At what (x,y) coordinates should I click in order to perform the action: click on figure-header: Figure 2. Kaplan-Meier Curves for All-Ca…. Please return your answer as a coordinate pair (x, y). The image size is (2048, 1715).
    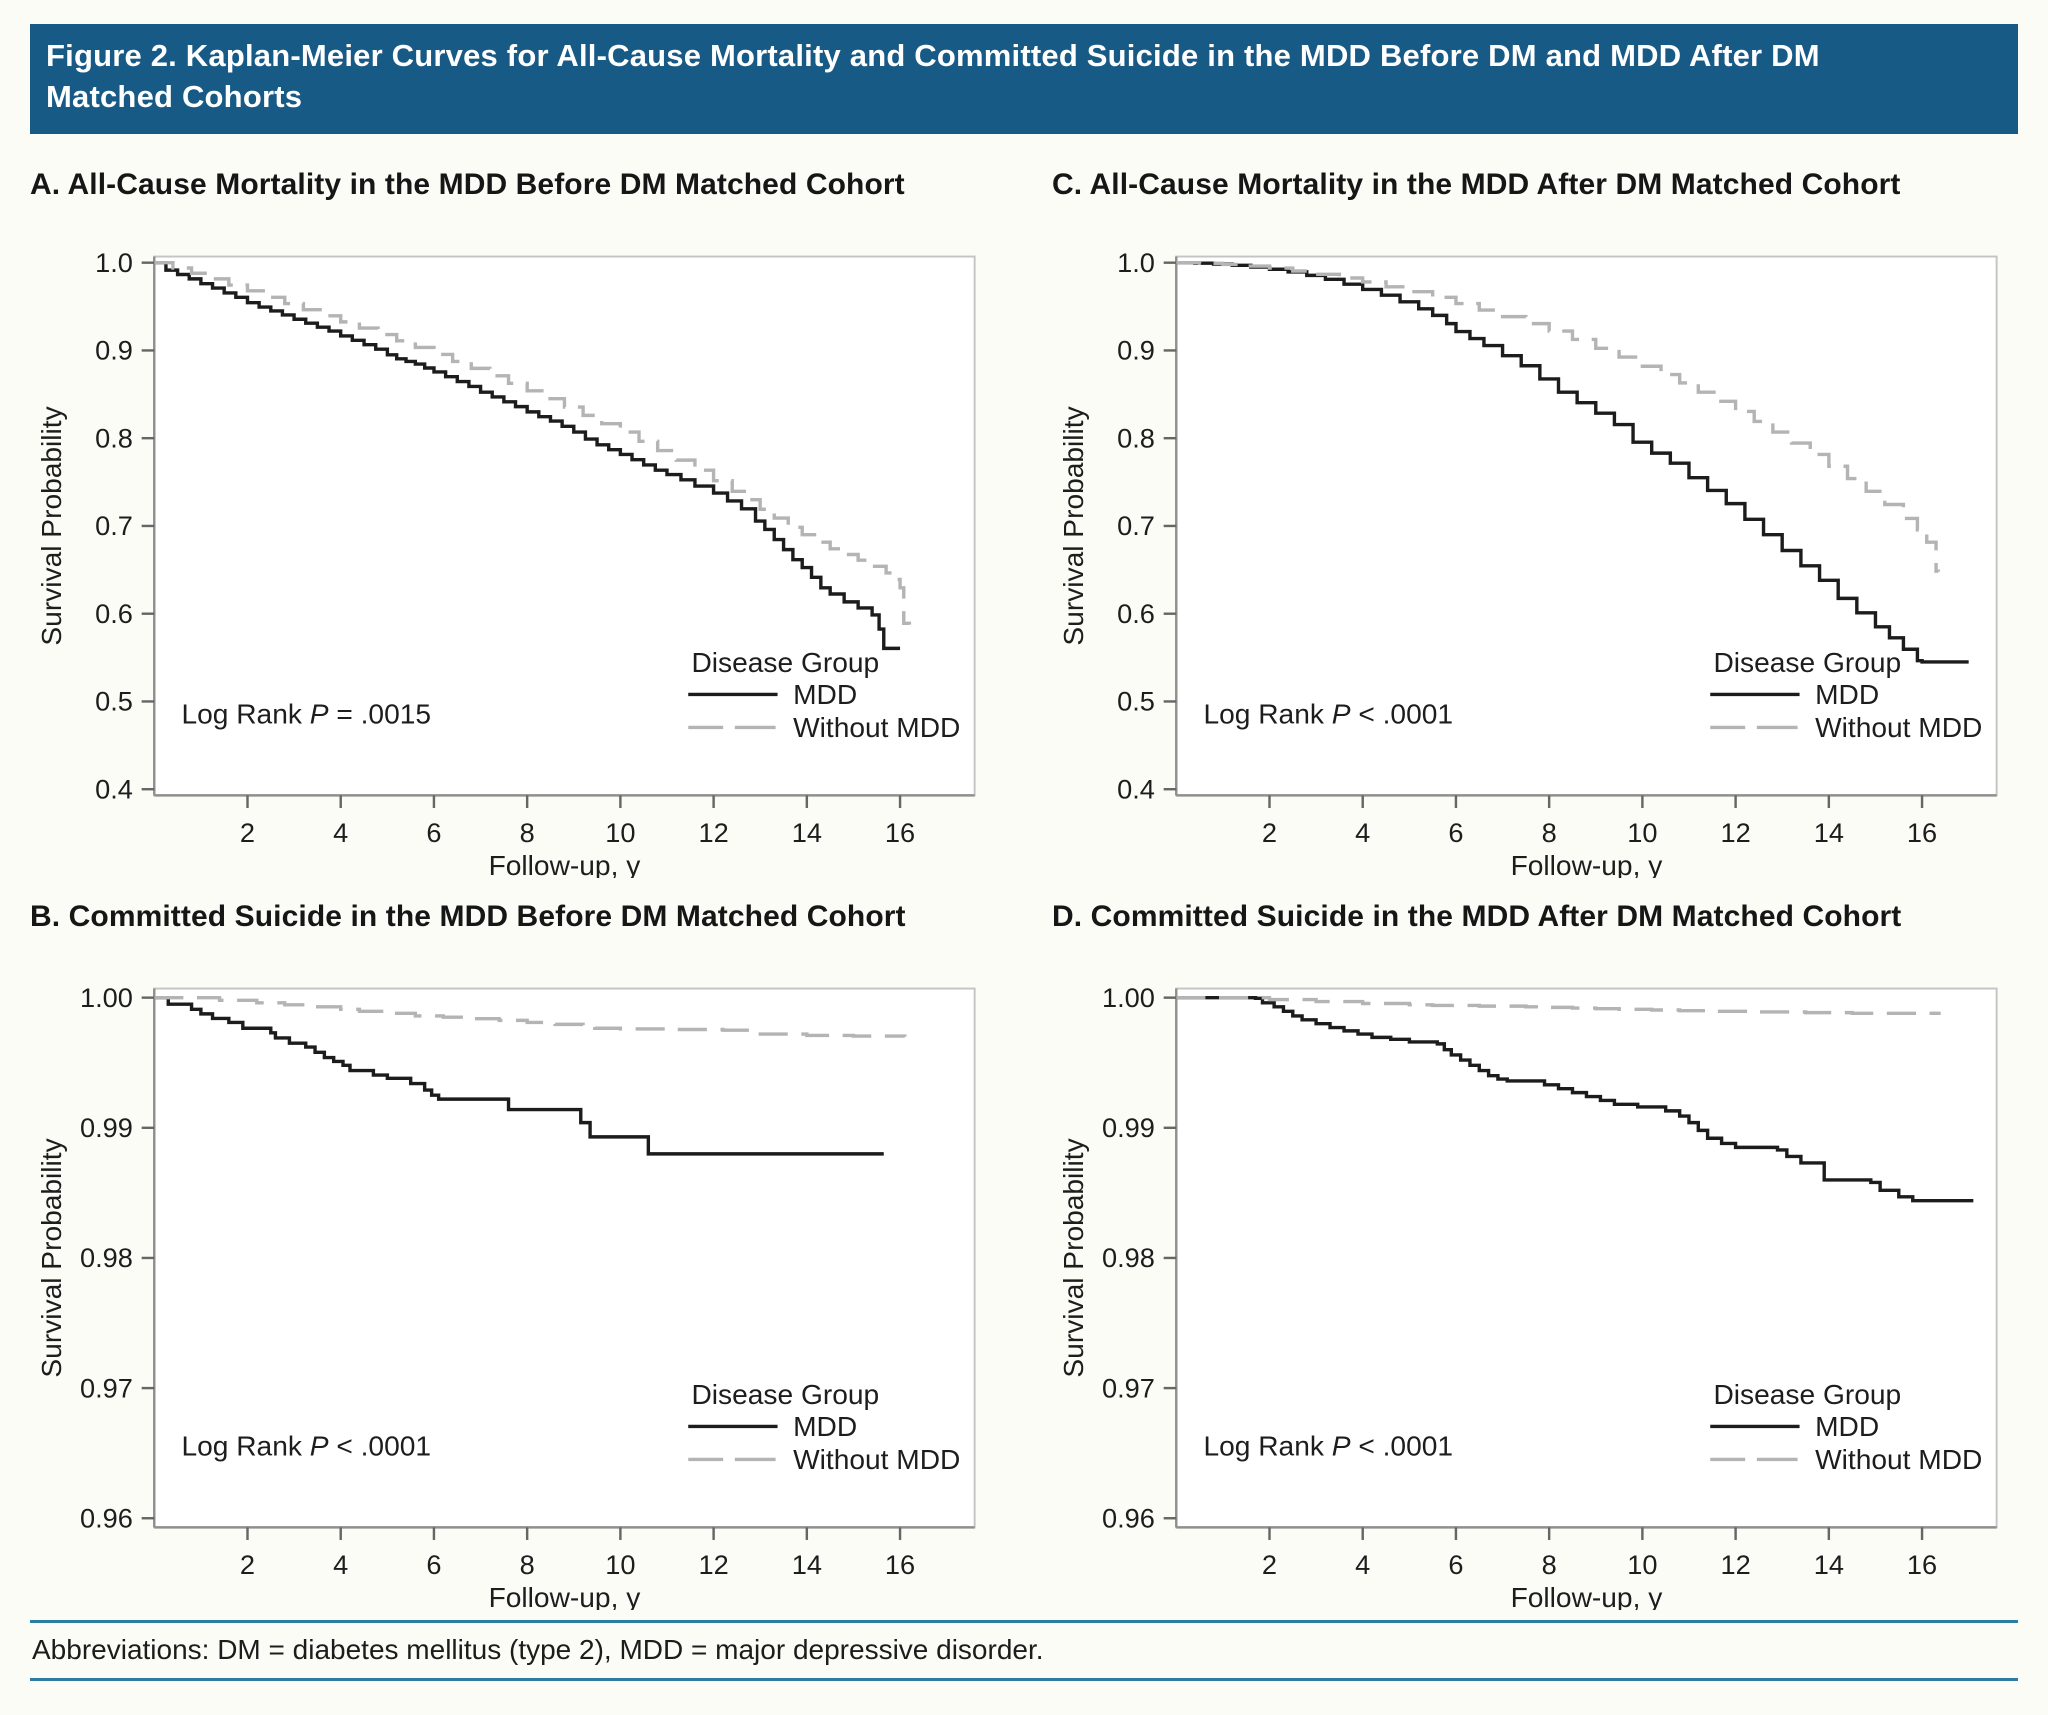
    Looking at the image, I should click on (1024, 79).